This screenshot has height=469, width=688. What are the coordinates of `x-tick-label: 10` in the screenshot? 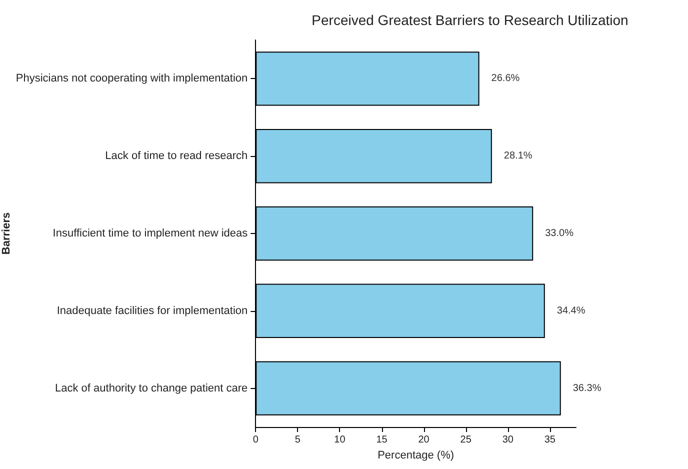 It's located at (340, 440).